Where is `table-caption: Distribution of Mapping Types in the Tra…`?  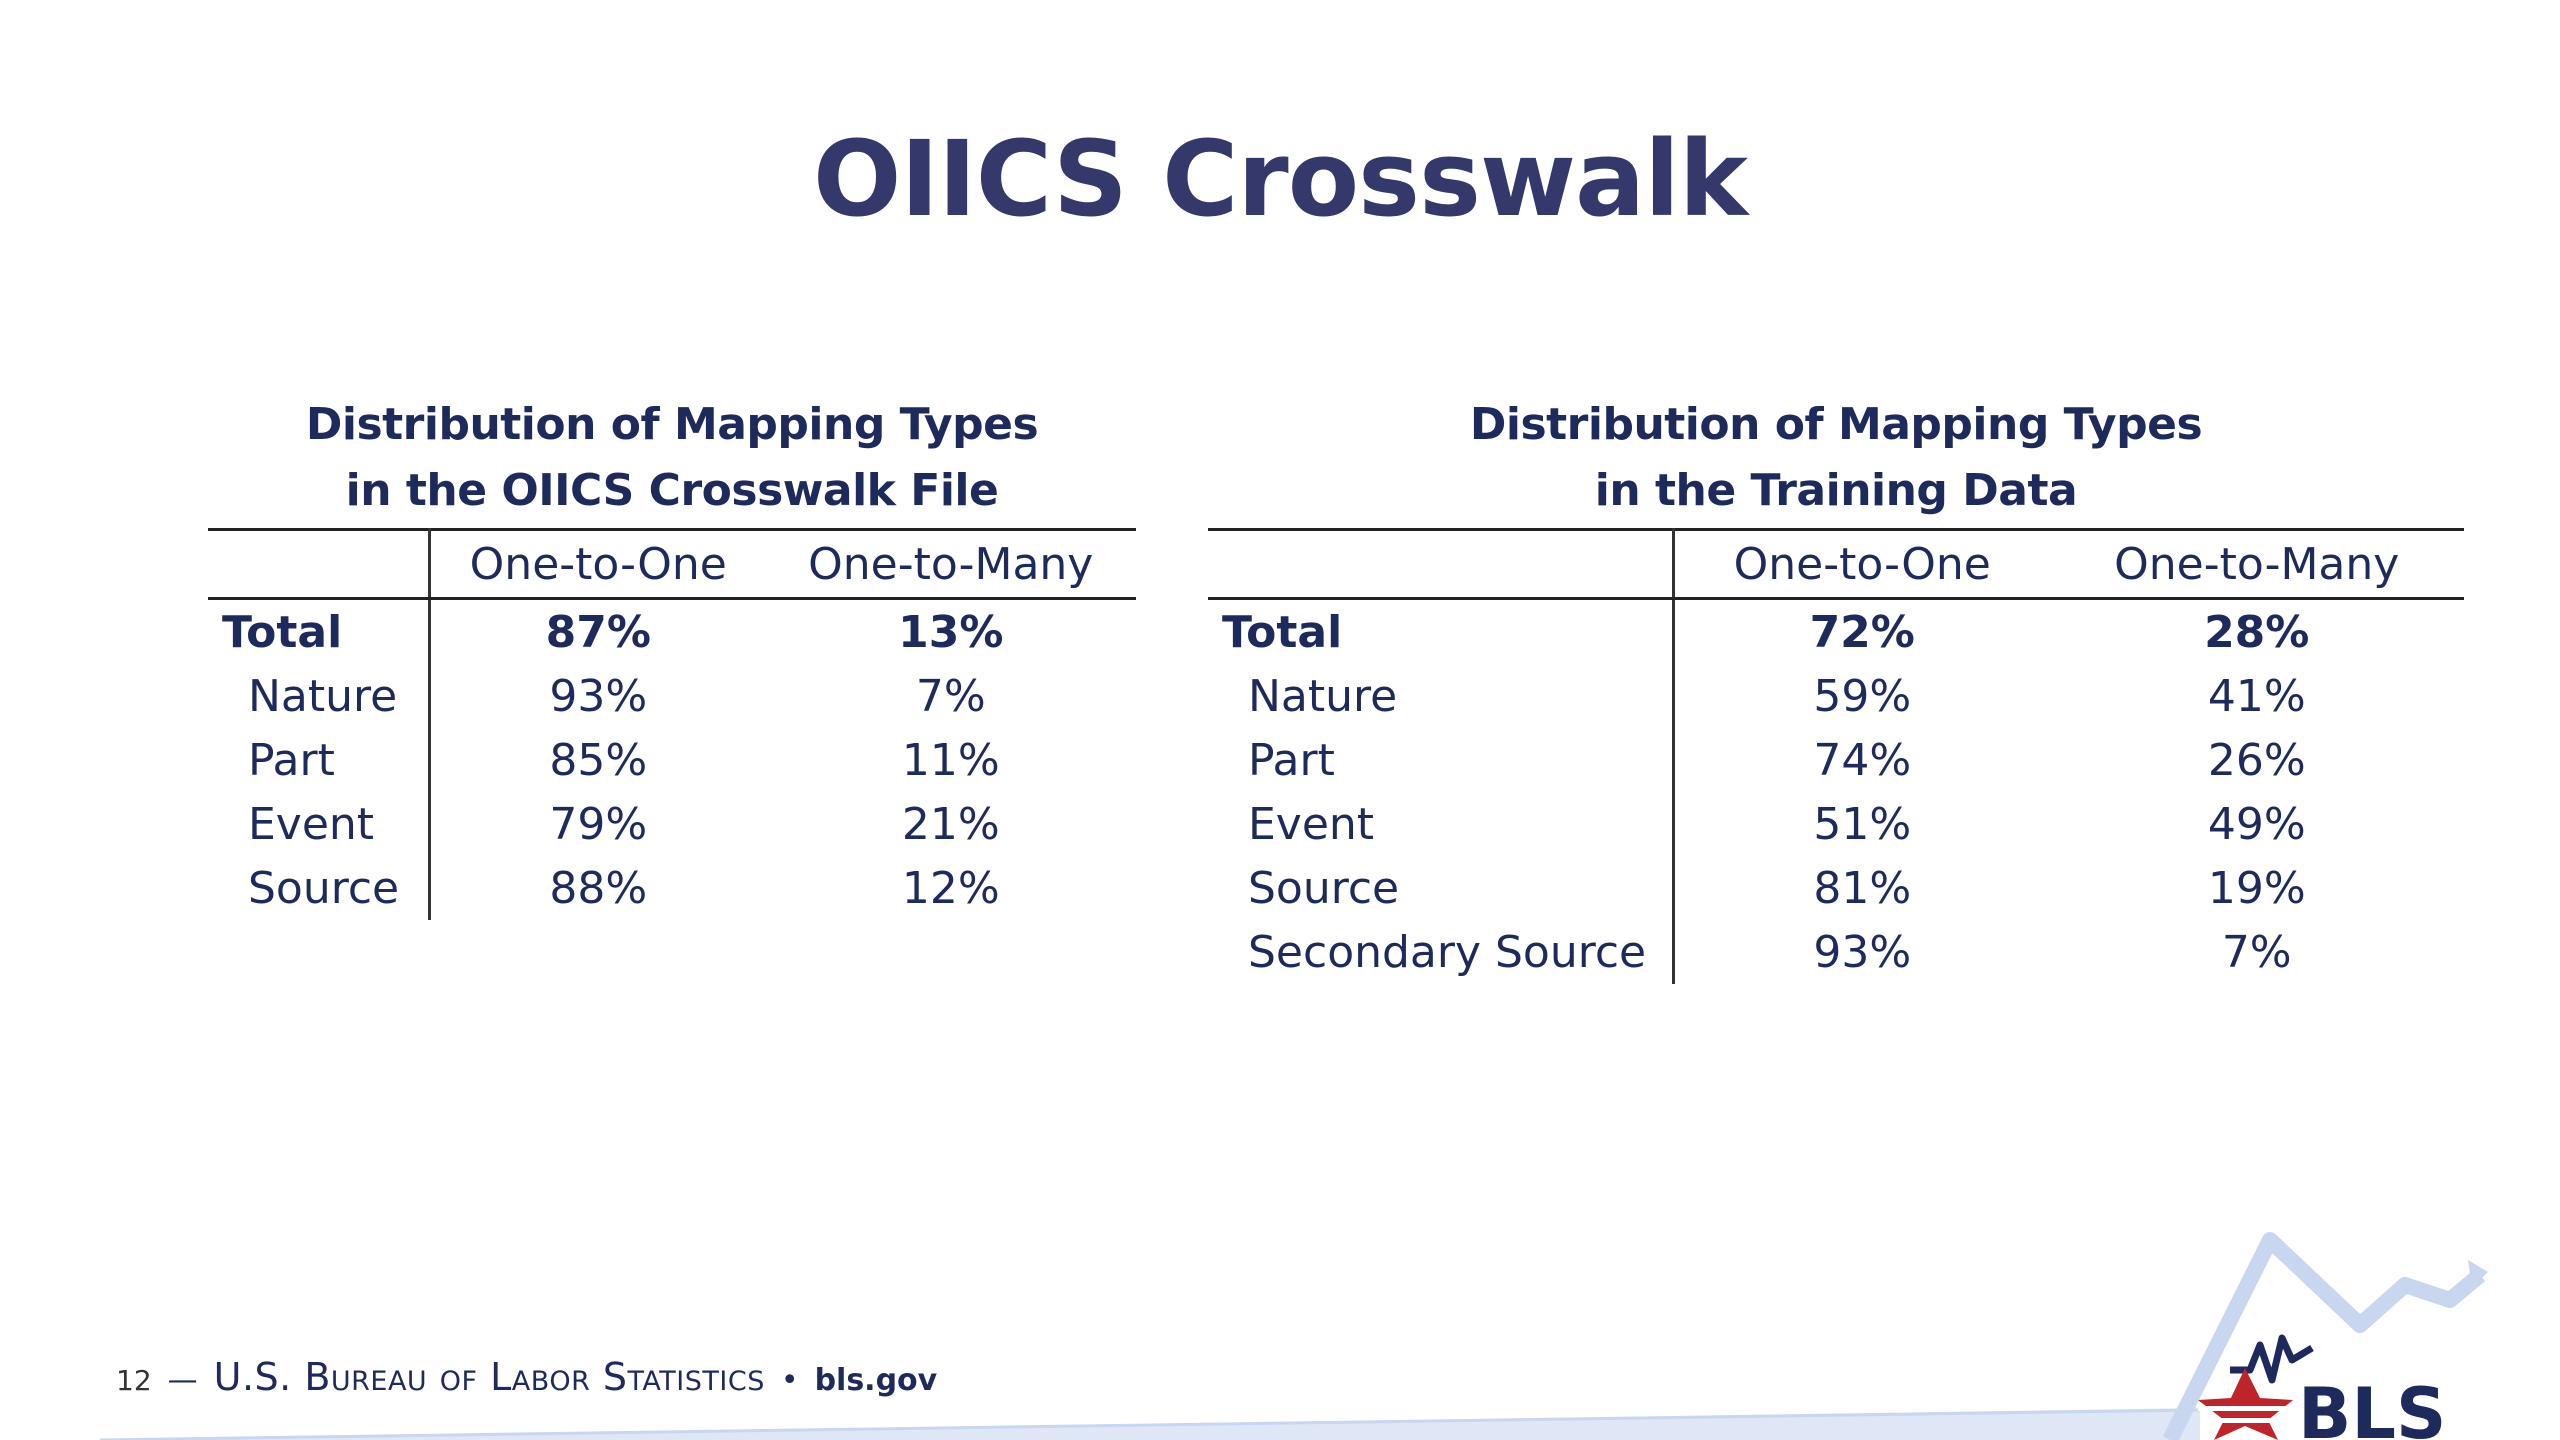
table-caption: Distribution of Mapping Types in the Tra… is located at coordinates (1836, 458).